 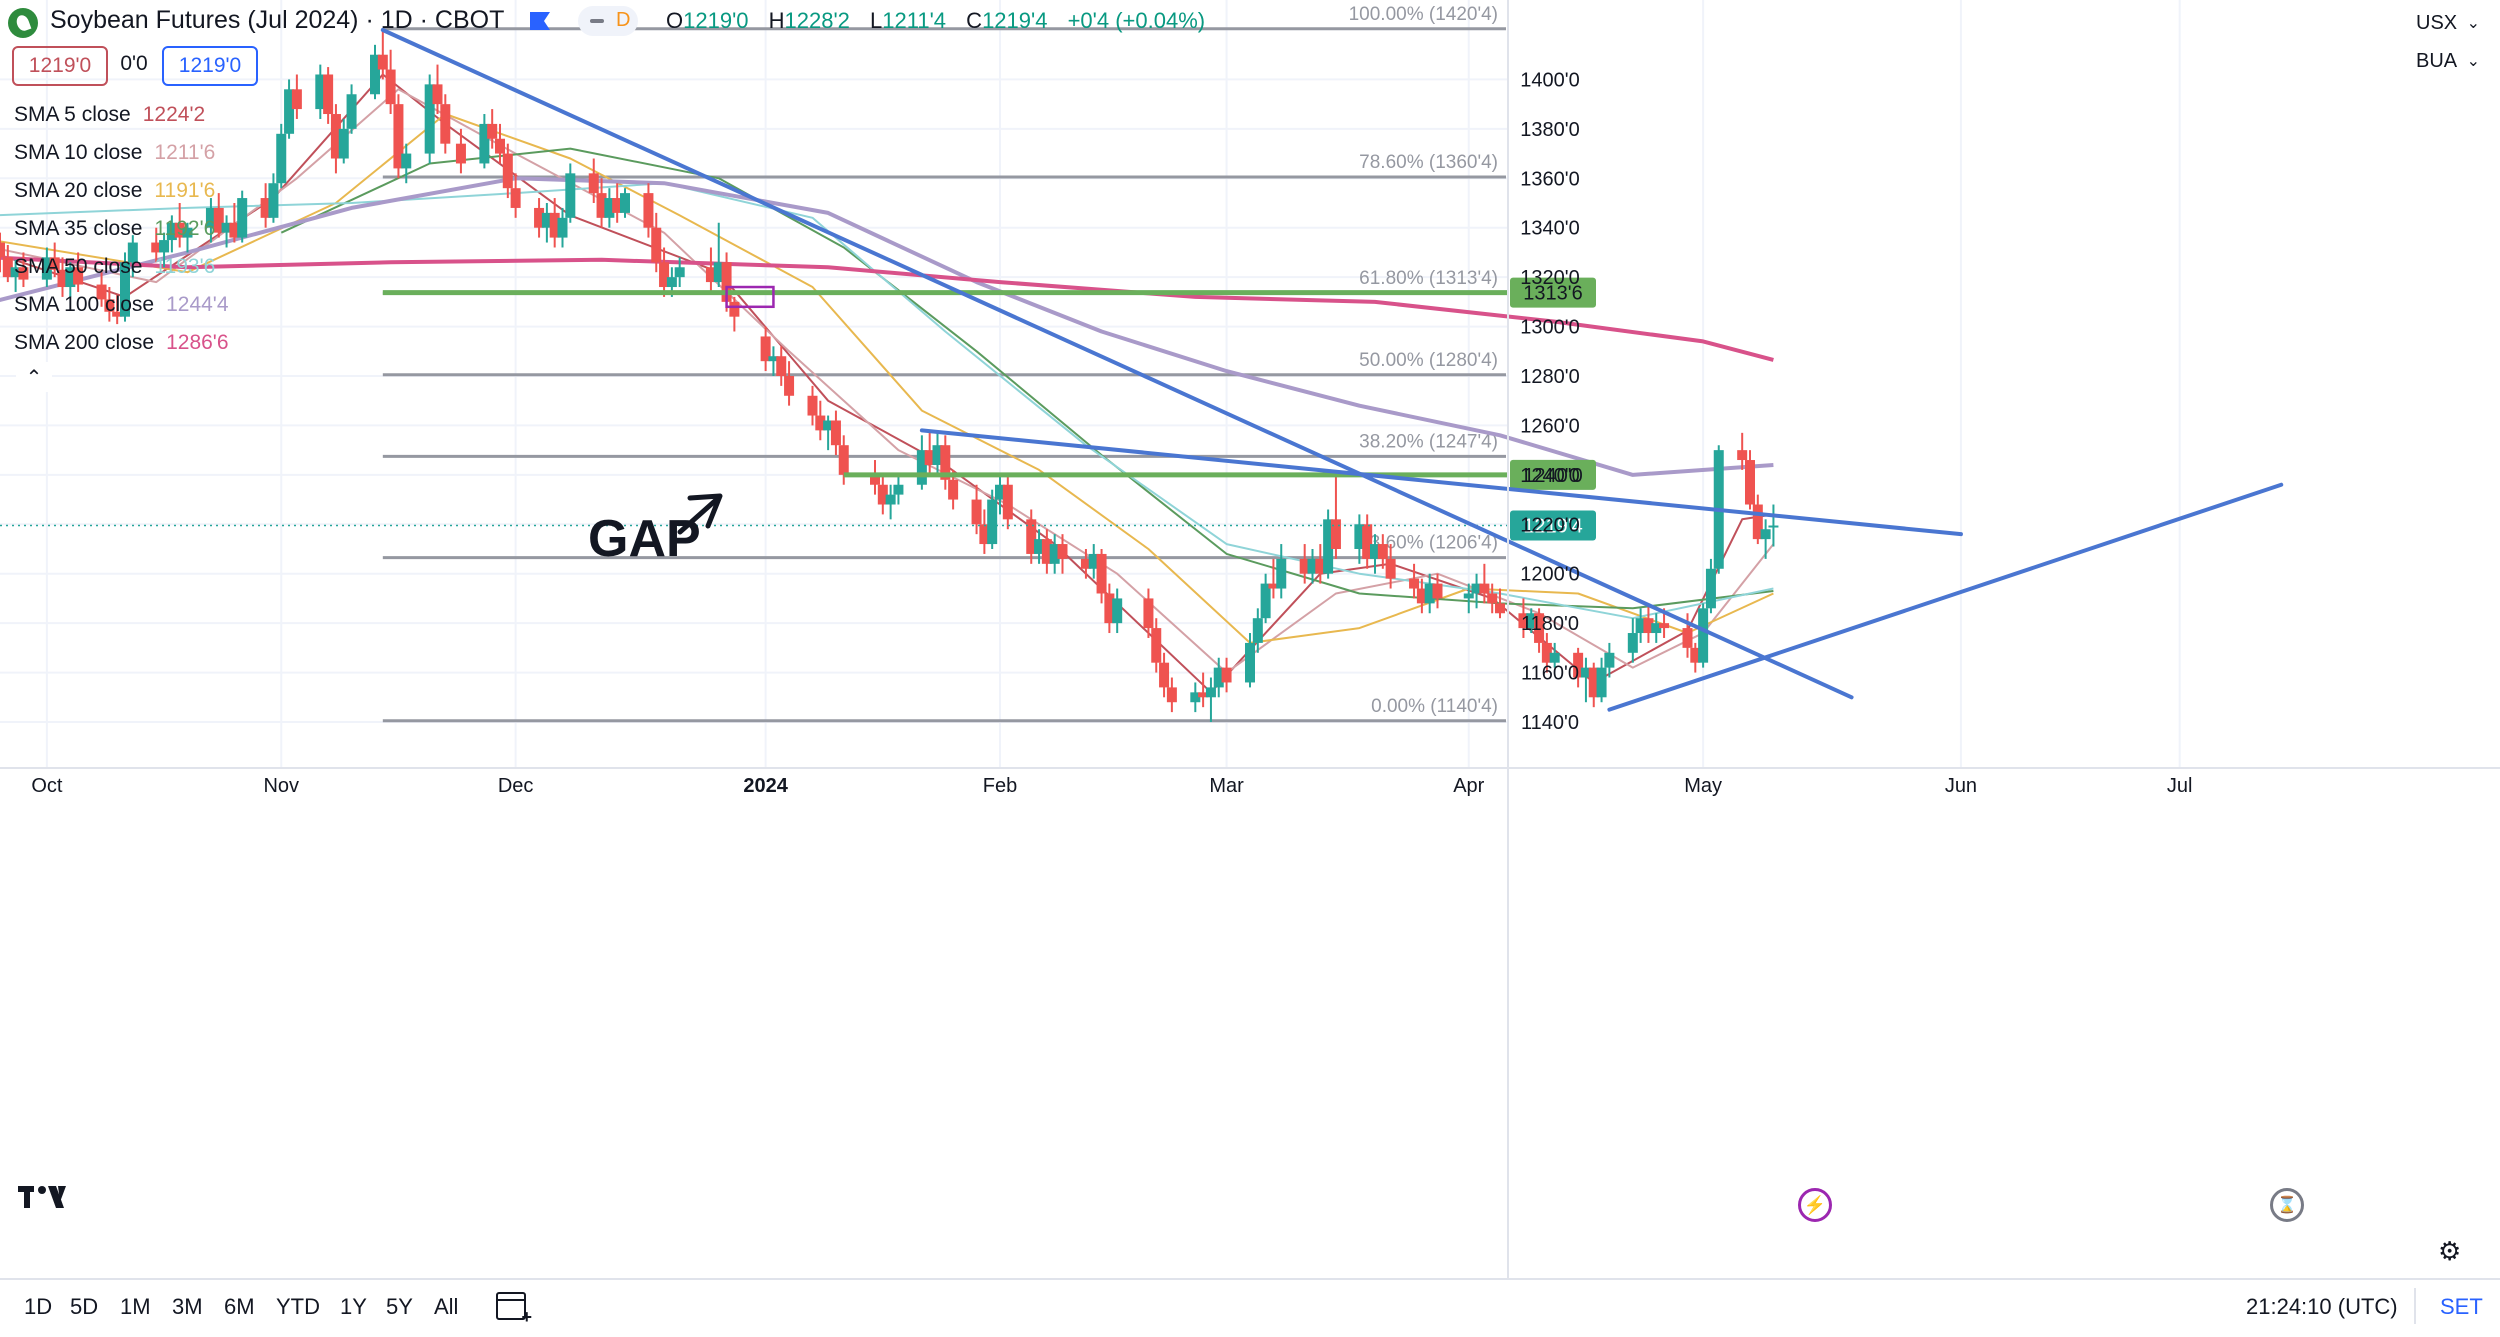 I want to click on legend-row-sma100: SMA 100 close 1244'4, so click(x=121, y=304).